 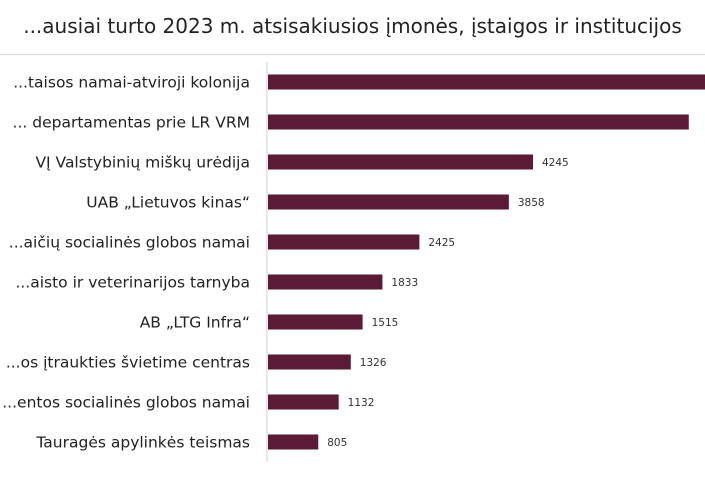 What do you see at coordinates (531, 203) in the screenshot?
I see `value-label: 3858` at bounding box center [531, 203].